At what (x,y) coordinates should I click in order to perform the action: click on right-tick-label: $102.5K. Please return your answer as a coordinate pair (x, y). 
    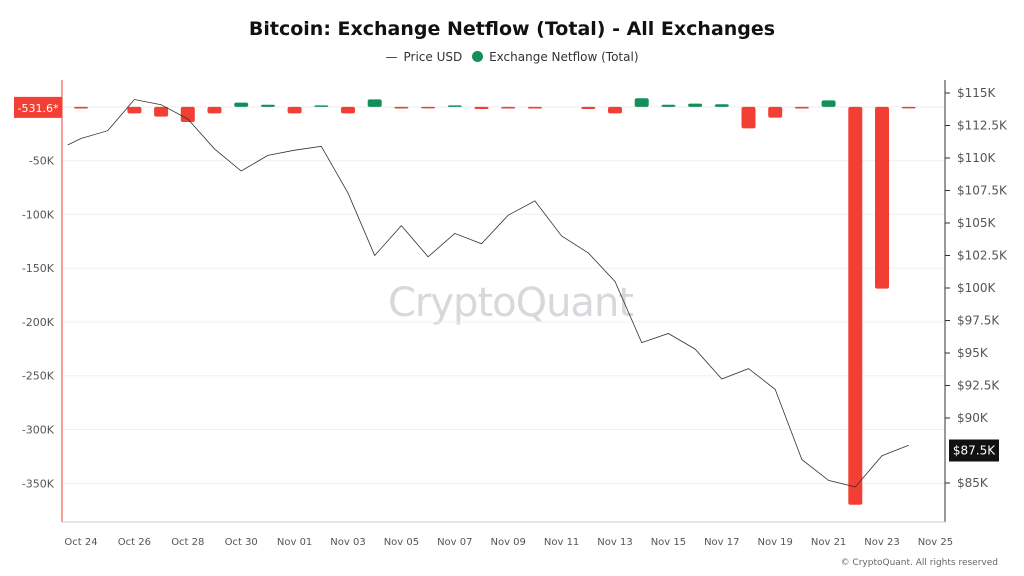
    Looking at the image, I should click on (982, 256).